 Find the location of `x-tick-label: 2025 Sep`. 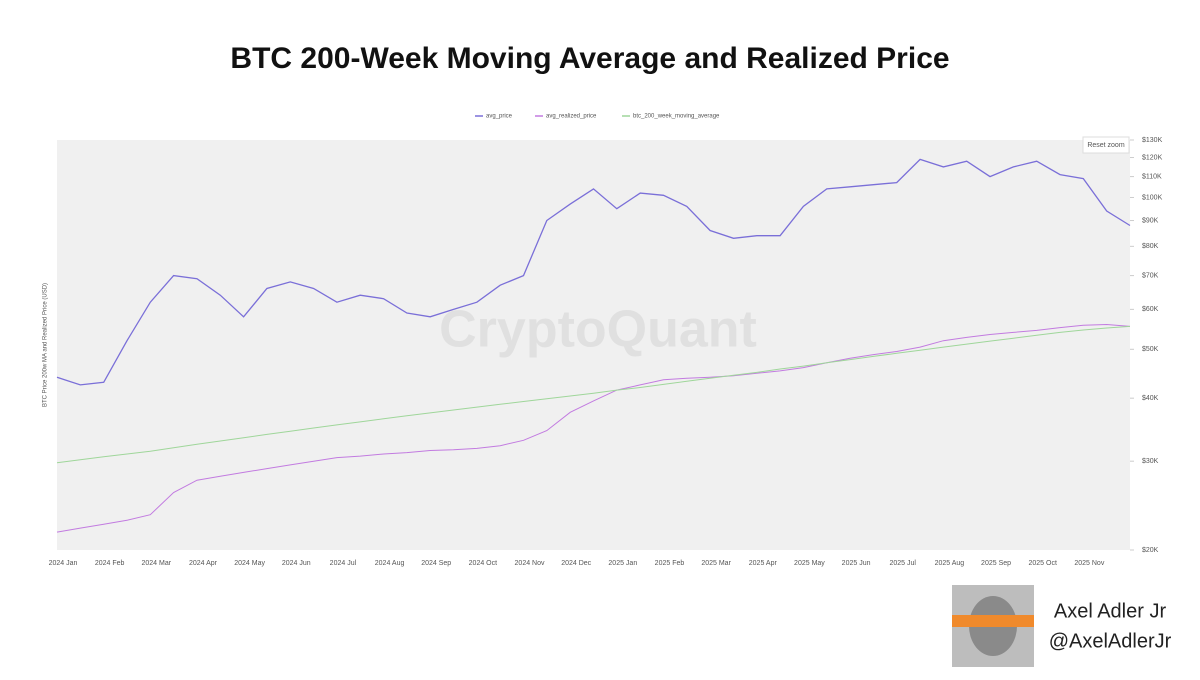

x-tick-label: 2025 Sep is located at coordinates (996, 563).